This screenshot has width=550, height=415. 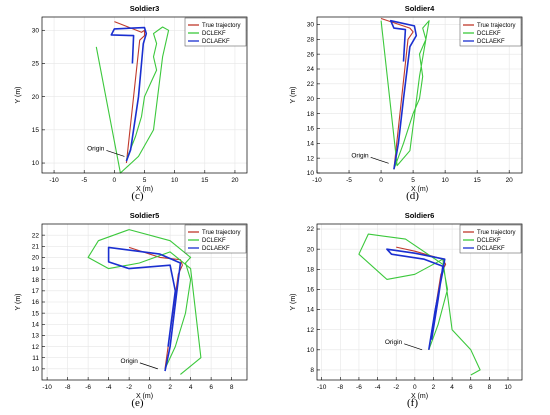 I want to click on panel-caption: (c), so click(x=137, y=196).